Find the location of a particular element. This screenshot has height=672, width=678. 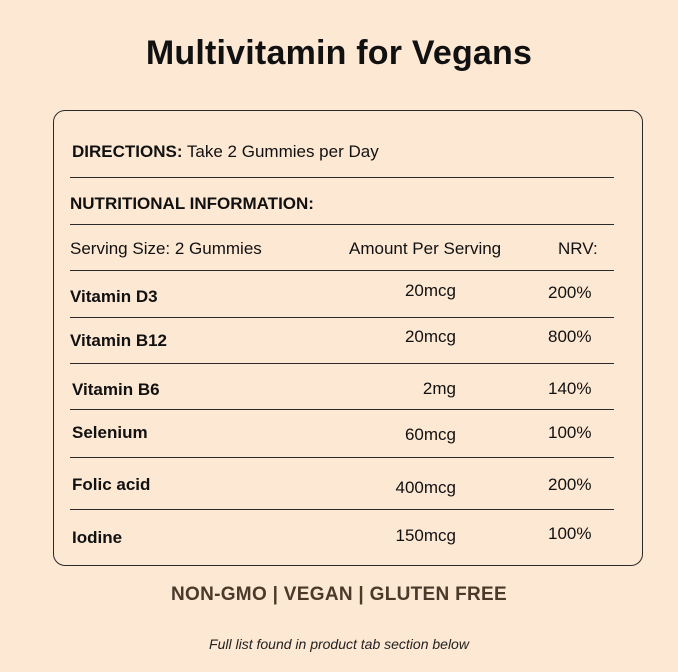

nutrient-nrv: 800% is located at coordinates (570, 336).